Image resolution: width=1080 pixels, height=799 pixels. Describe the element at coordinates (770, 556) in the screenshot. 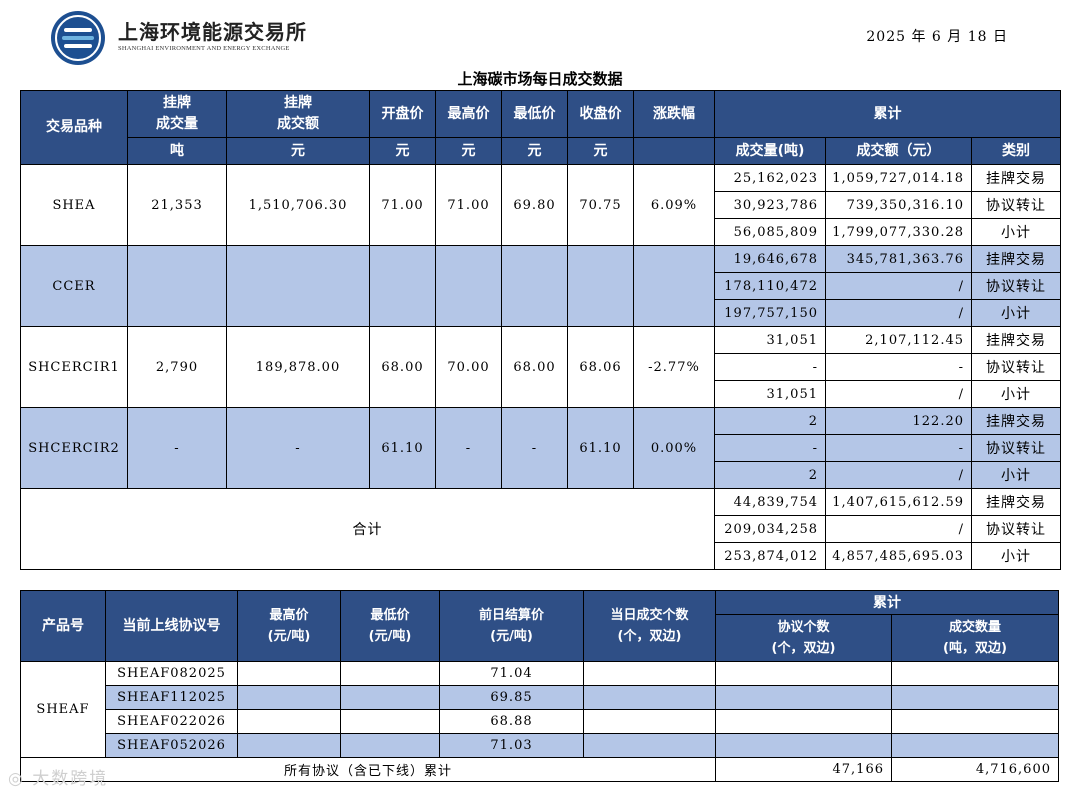

I see `total-volume: 253,874,012` at that location.